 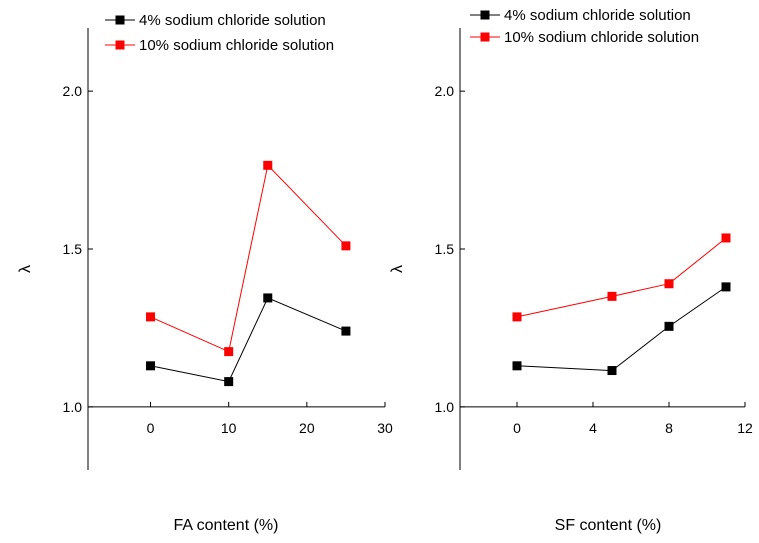 I want to click on x-axis-title: FA content (%), so click(x=226, y=525).